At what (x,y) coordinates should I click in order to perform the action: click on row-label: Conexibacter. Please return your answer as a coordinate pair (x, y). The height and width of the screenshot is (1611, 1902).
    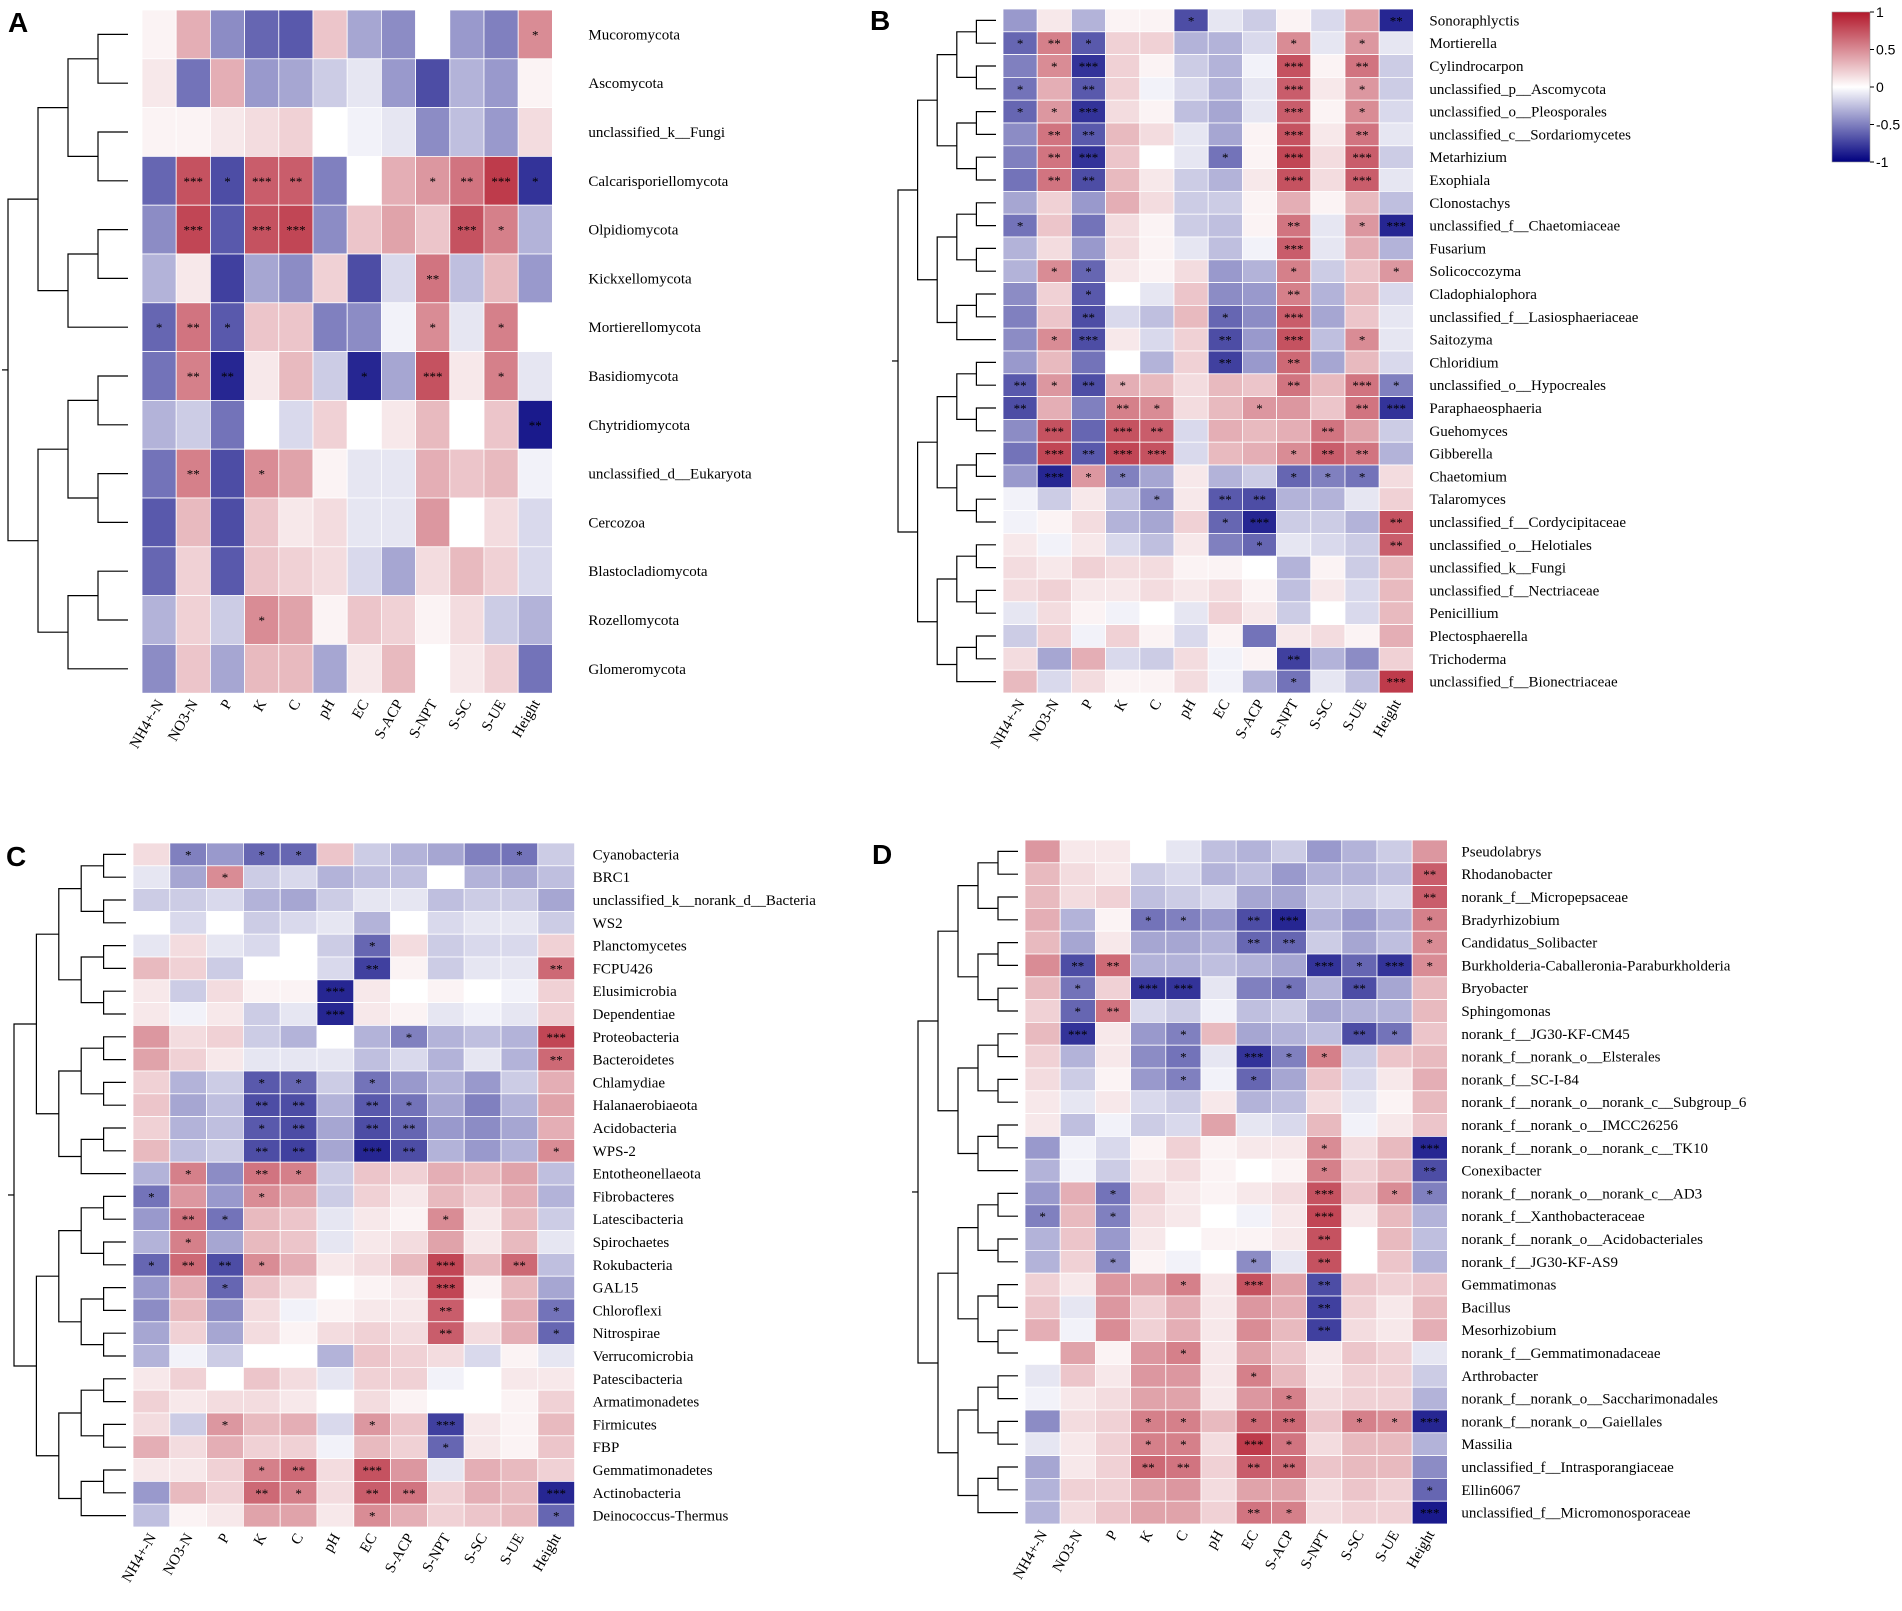
    Looking at the image, I should click on (1501, 1172).